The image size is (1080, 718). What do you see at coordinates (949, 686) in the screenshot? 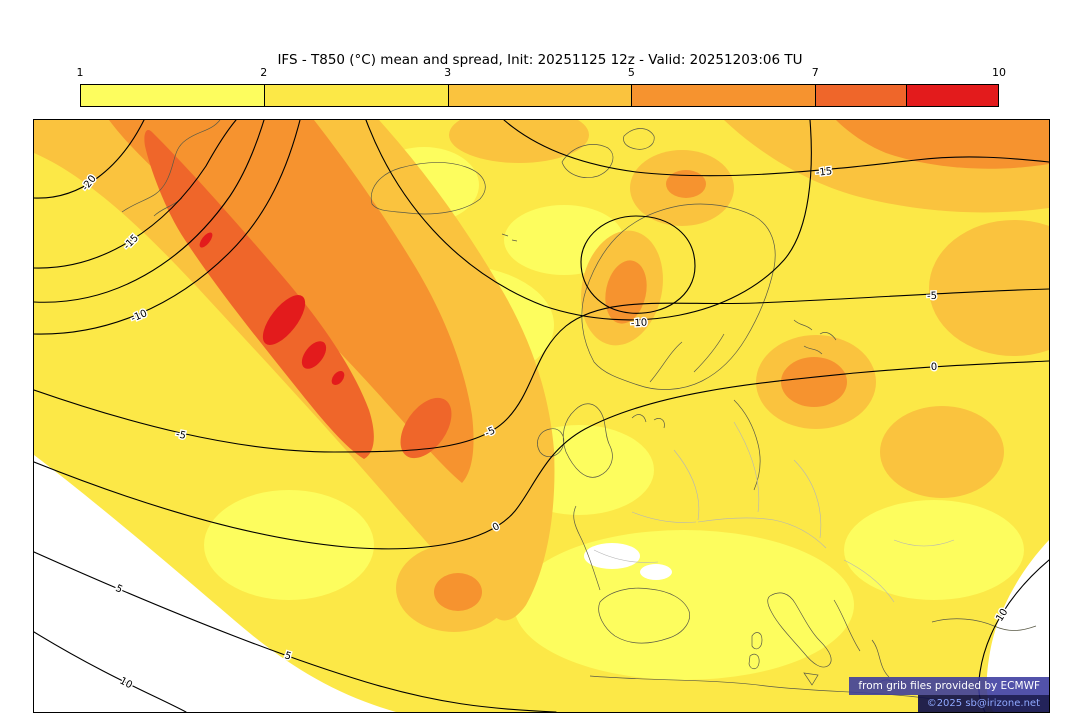
I see `attribution-provider: from grib files provided by ECMWF` at bounding box center [949, 686].